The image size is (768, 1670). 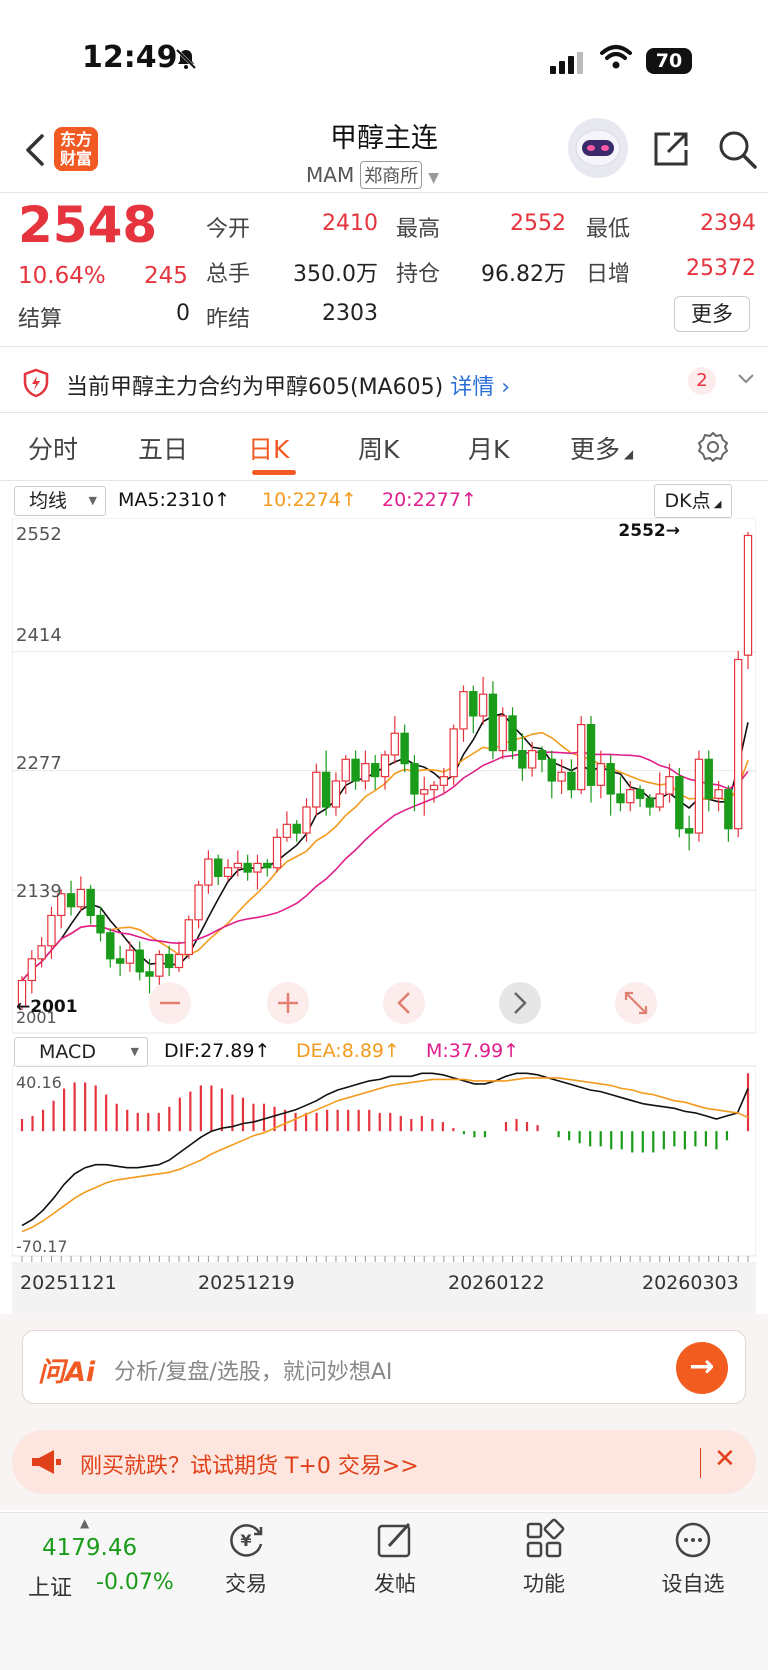 I want to click on tab-daily-k: 日K, so click(x=269, y=449).